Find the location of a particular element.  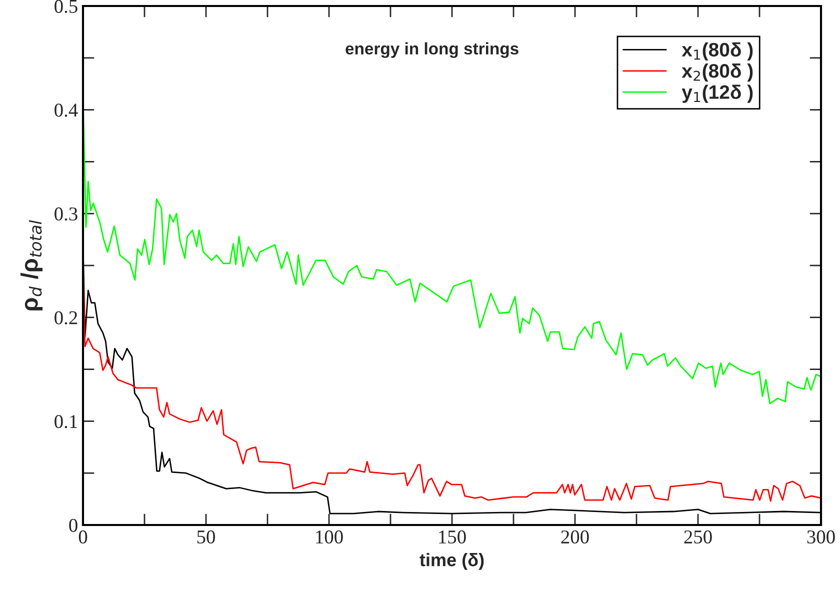

x-tick-label: 0 is located at coordinates (83, 537).